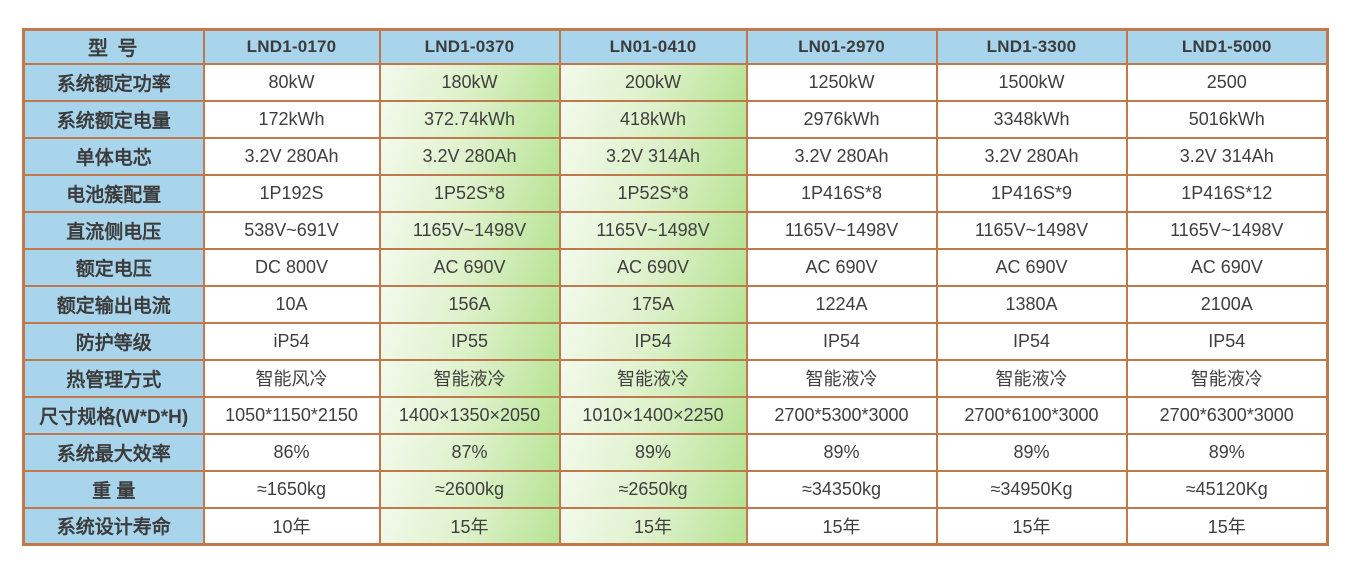 The image size is (1348, 578). I want to click on value-cell: 156A, so click(469, 304).